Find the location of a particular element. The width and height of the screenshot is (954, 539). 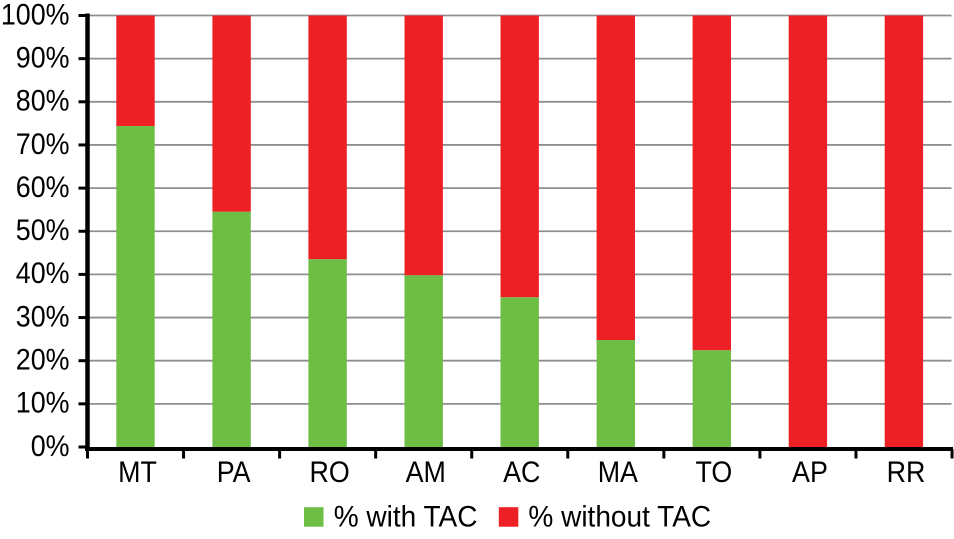

svg-text: 90% is located at coordinates (43, 56).